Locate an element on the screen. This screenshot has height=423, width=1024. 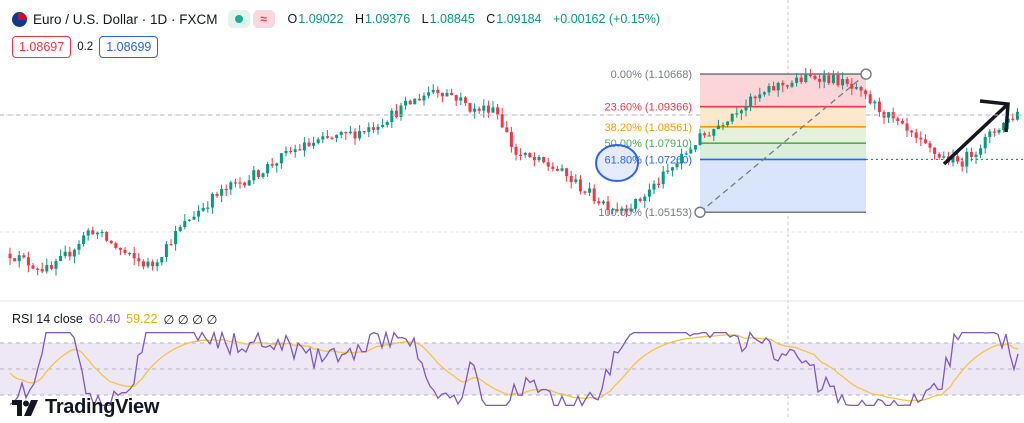
fib-level-label: 61.80% (1.07260) is located at coordinates (648, 160).